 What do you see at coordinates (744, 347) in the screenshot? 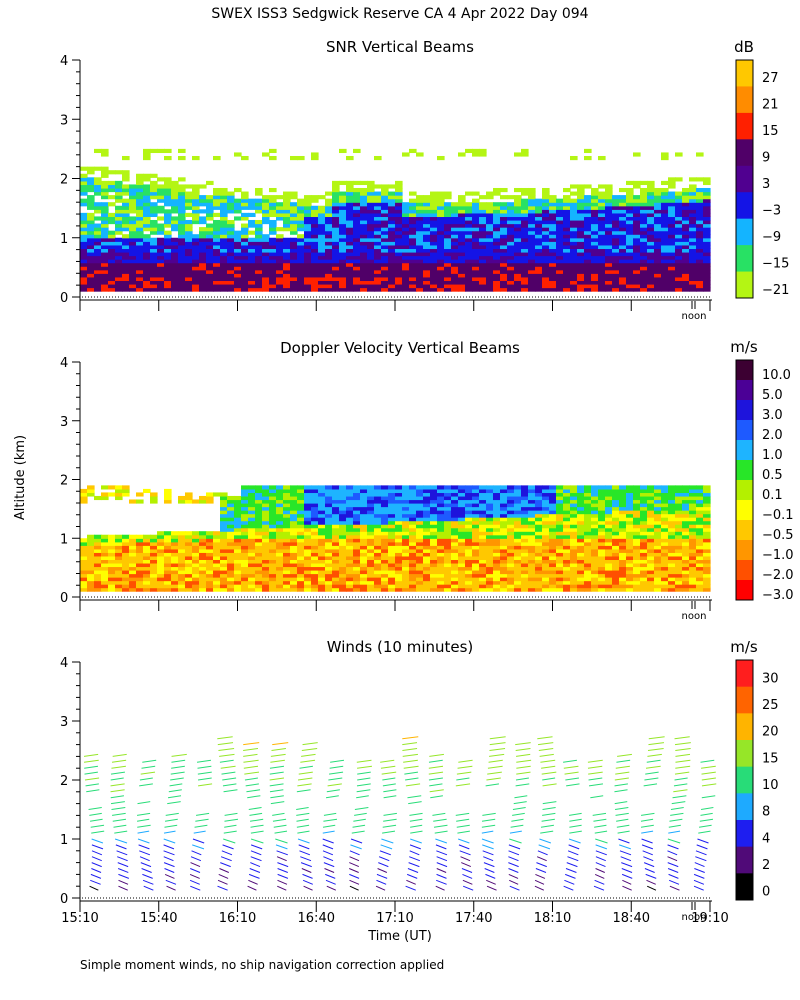
I see `chart1-colorbar-unit: m/s` at bounding box center [744, 347].